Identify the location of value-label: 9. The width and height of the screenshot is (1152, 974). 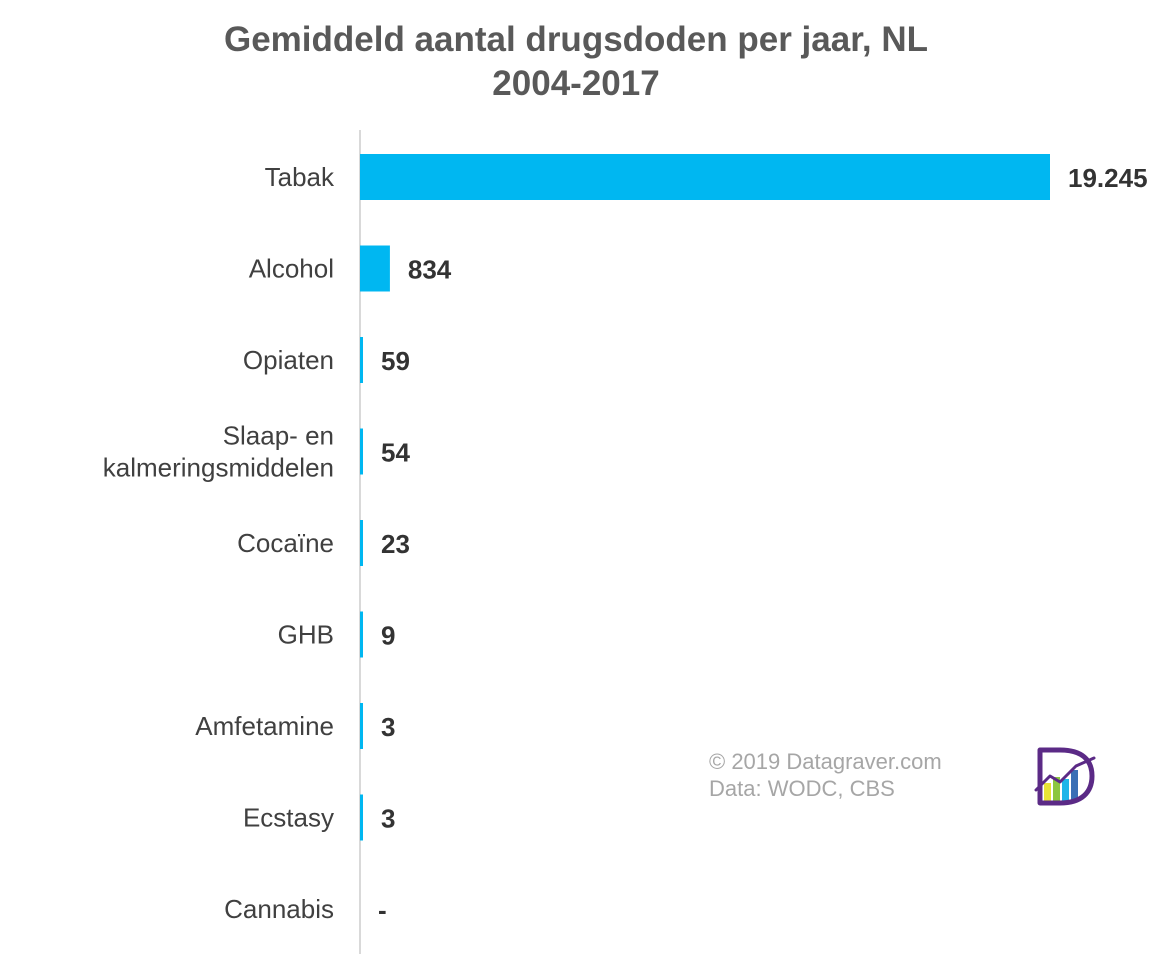
(388, 636).